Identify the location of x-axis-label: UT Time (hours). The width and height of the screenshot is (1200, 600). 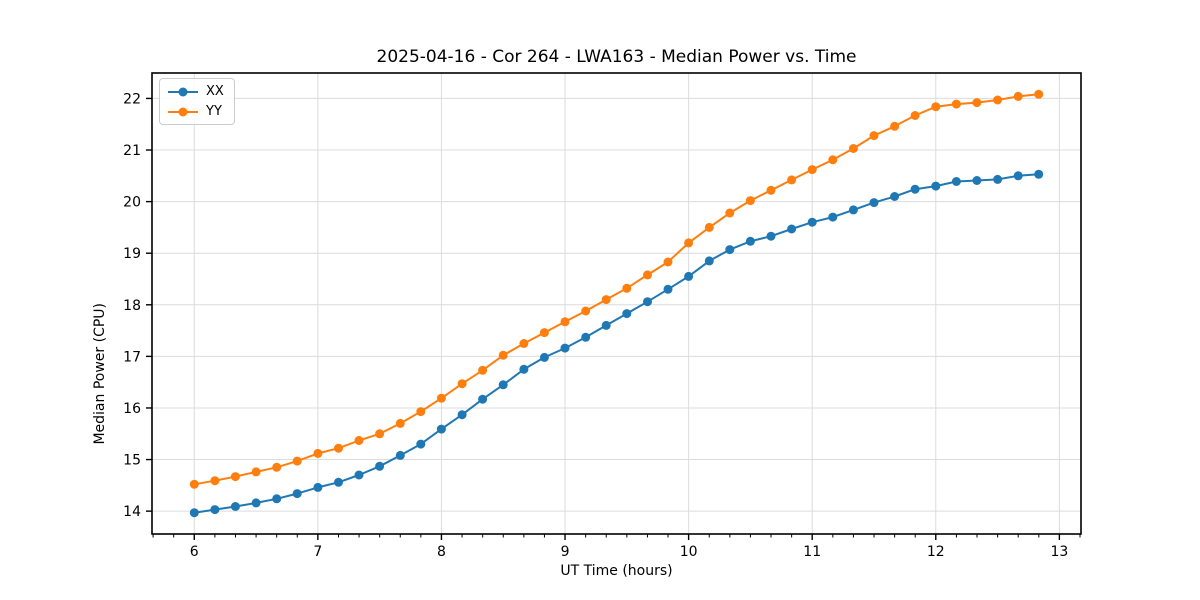
(616, 571).